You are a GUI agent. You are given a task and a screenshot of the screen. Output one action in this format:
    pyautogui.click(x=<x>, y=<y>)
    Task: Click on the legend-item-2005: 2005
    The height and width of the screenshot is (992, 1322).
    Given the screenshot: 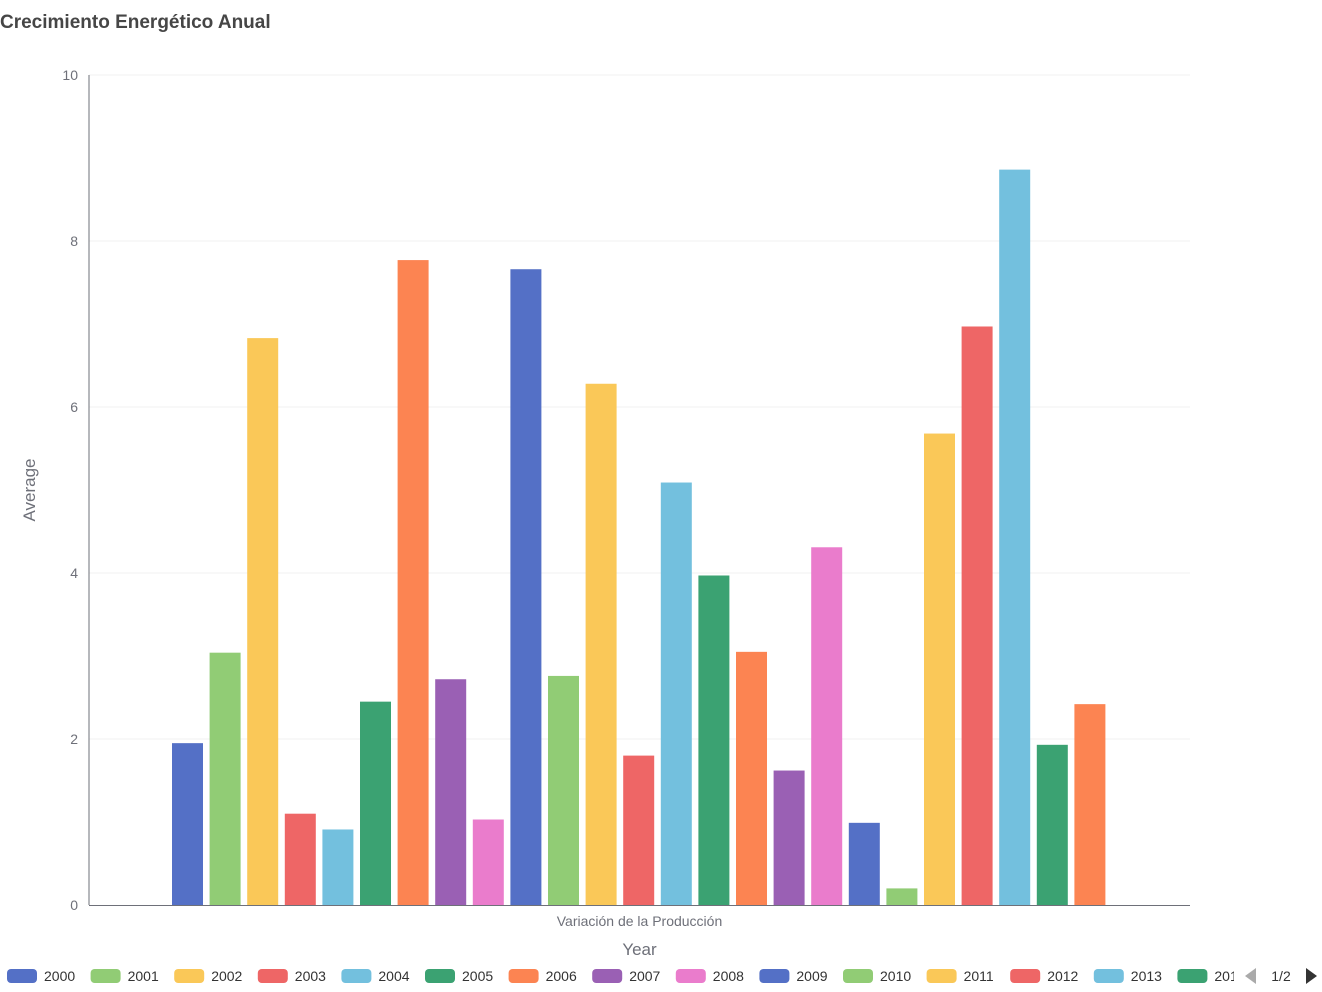 What is the action you would take?
    pyautogui.click(x=459, y=976)
    